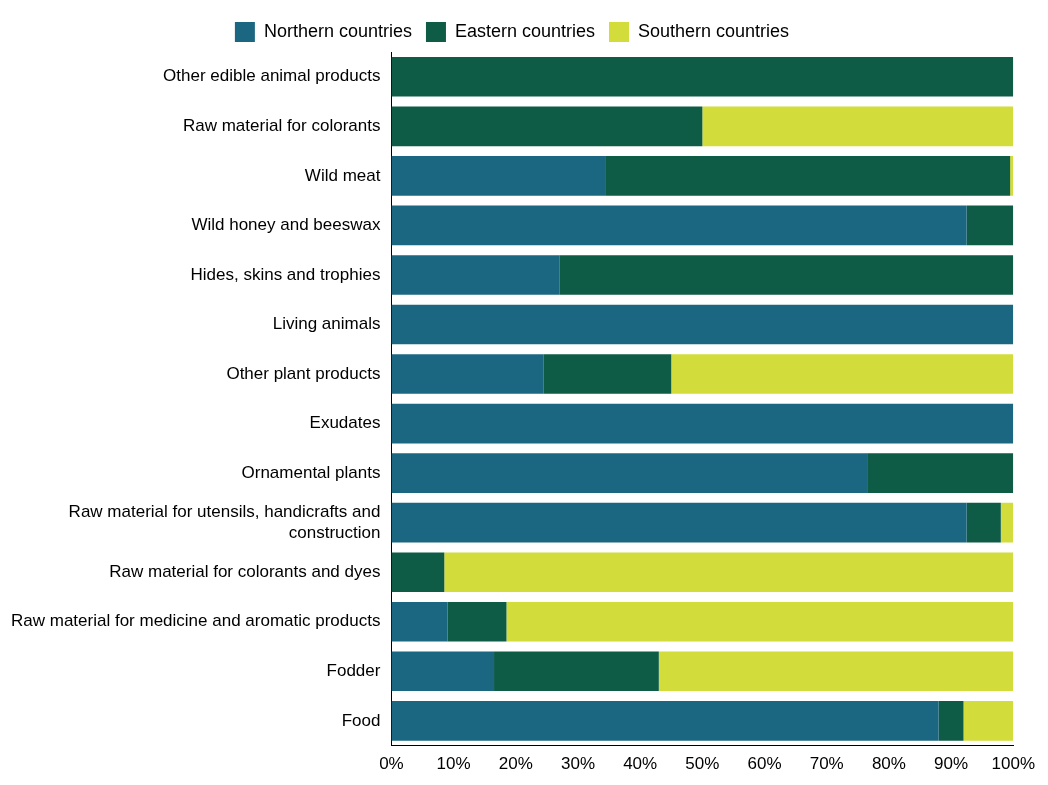 This screenshot has width=1048, height=785. What do you see at coordinates (326, 324) in the screenshot?
I see `y-tick-label: Living animals` at bounding box center [326, 324].